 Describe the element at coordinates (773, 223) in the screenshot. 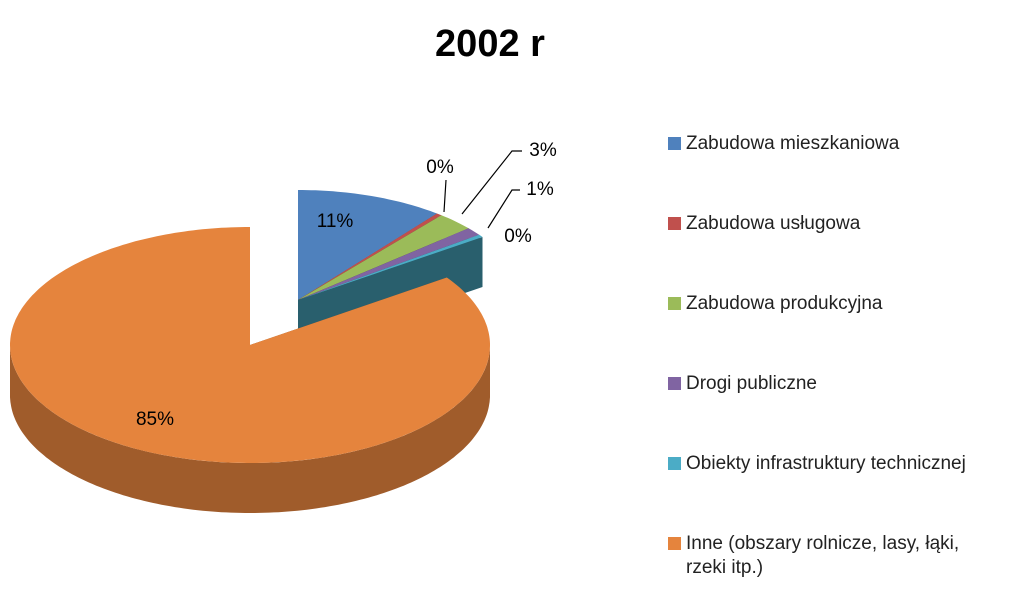

I see `legend-label: Zabudowa usługowa` at that location.